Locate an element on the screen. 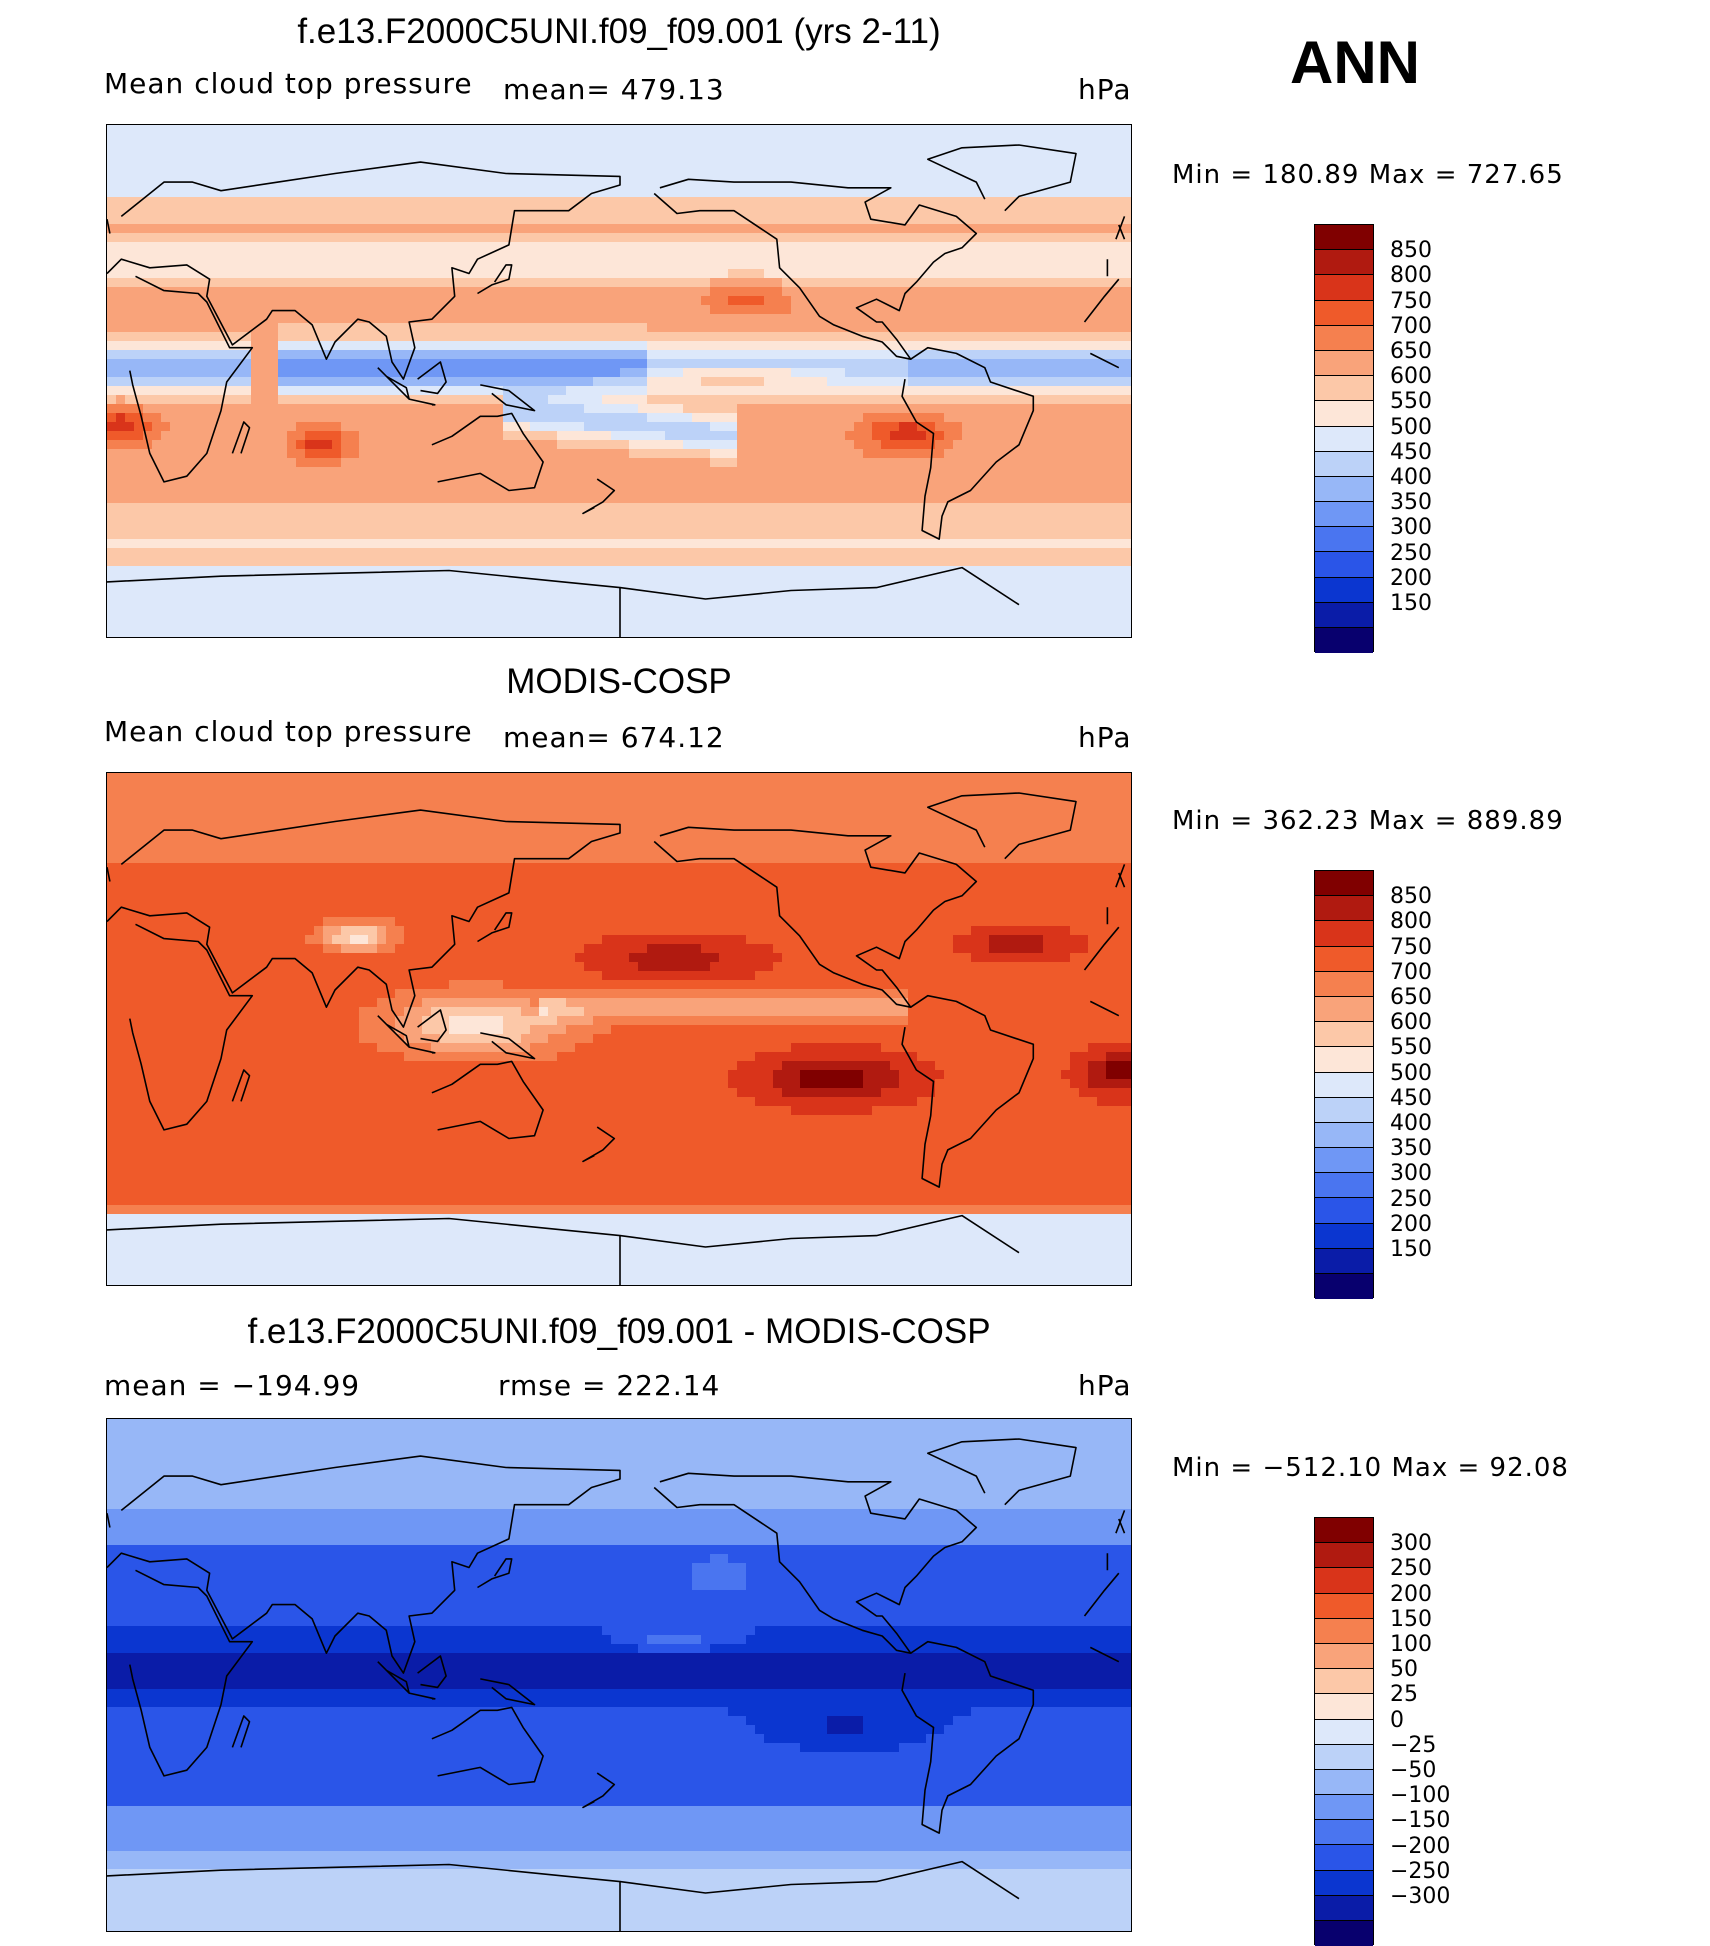 The width and height of the screenshot is (1710, 1946). min-max-label: Min = 180.89 Max = 727.65 is located at coordinates (1368, 175).